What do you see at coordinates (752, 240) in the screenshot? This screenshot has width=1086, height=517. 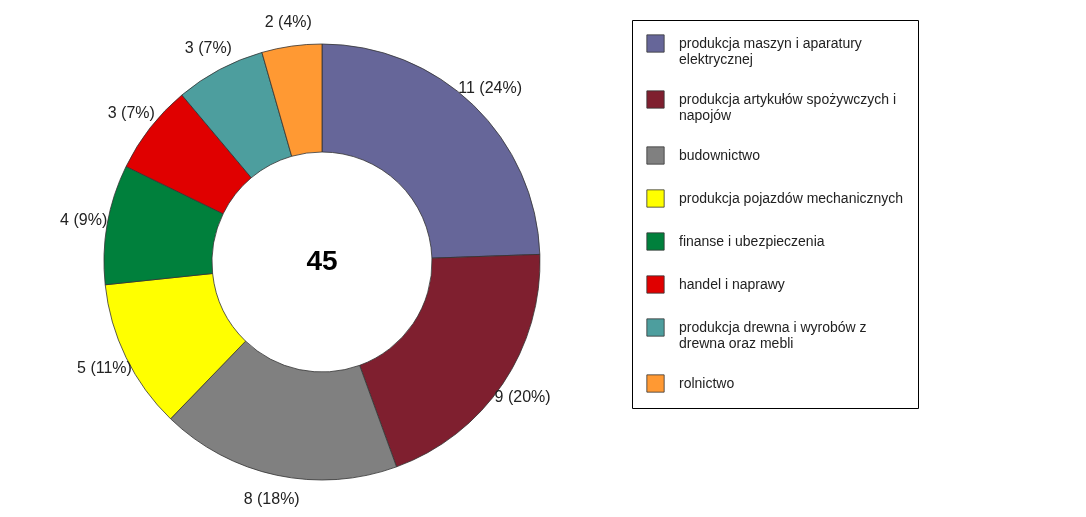 I see `legend-label: finanse i ubezpieczenia` at bounding box center [752, 240].